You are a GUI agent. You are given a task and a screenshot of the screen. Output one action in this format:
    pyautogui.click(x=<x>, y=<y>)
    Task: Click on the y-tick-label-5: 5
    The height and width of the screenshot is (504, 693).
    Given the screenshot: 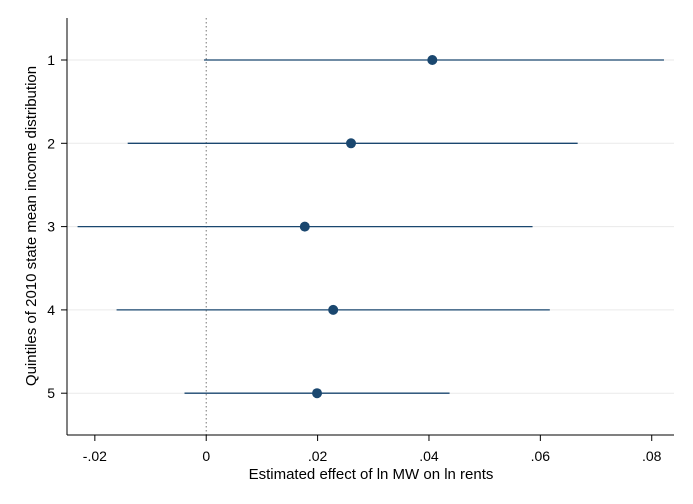 What is the action you would take?
    pyautogui.click(x=51, y=393)
    